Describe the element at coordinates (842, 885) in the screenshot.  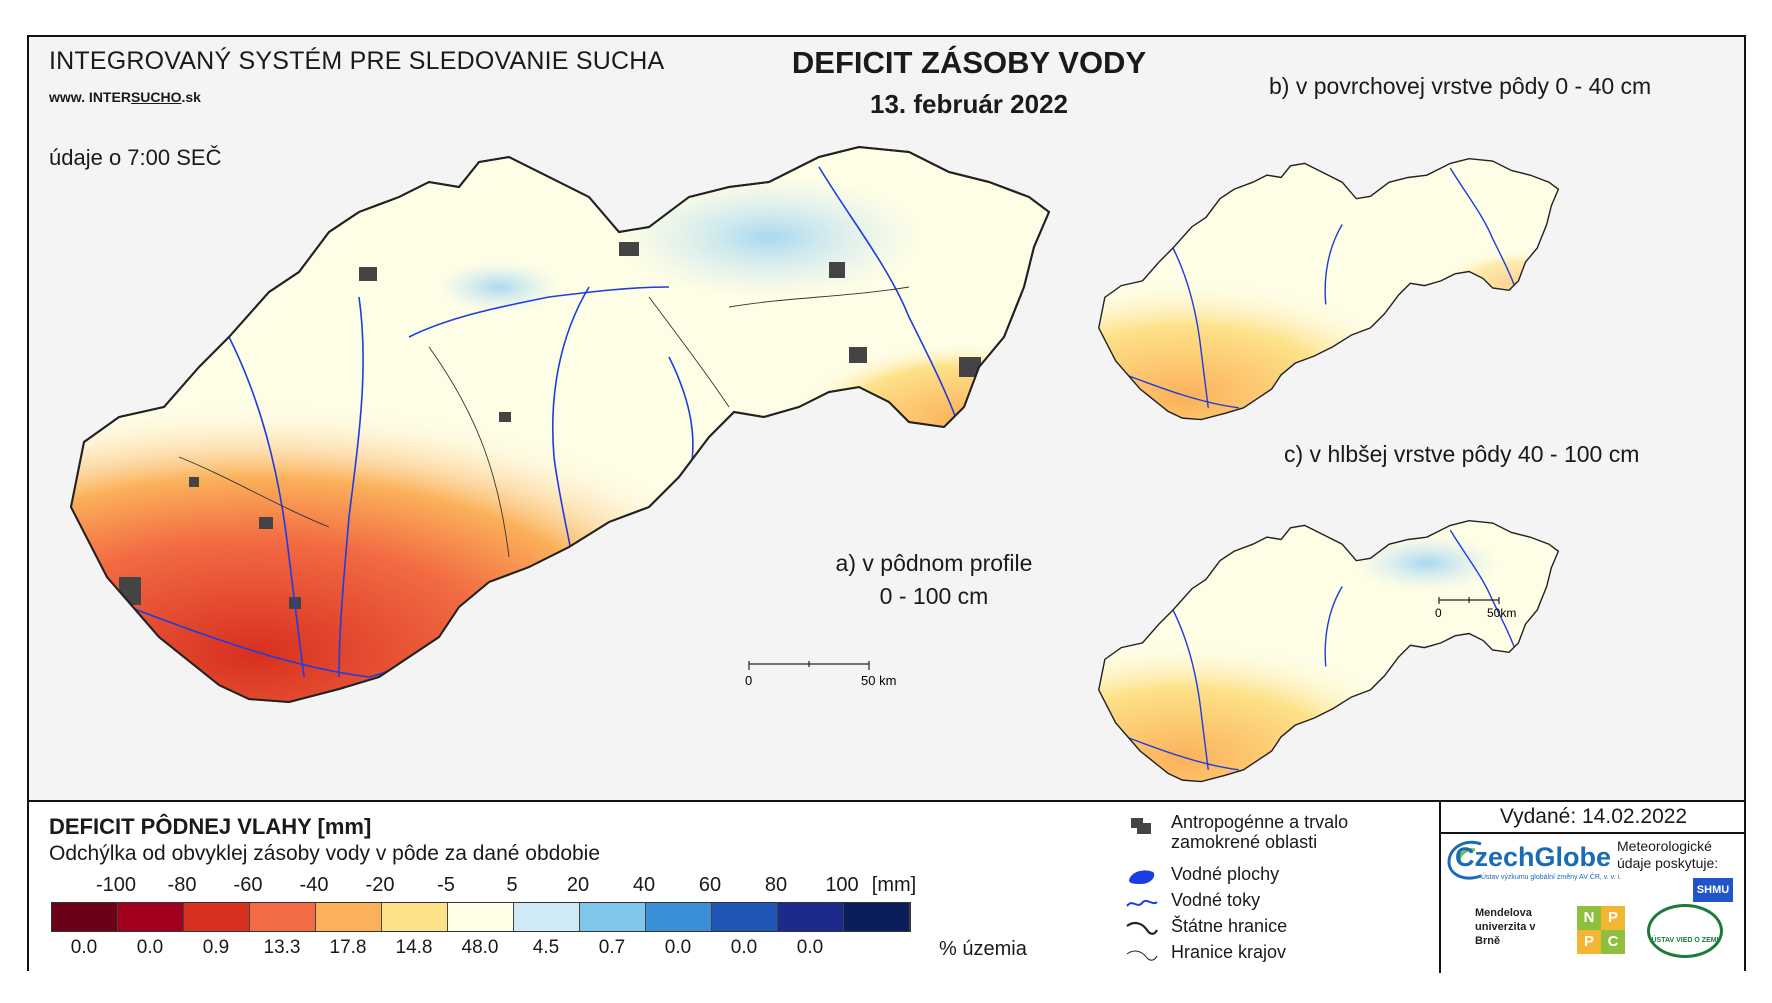
I see `scale-label: 100` at that location.